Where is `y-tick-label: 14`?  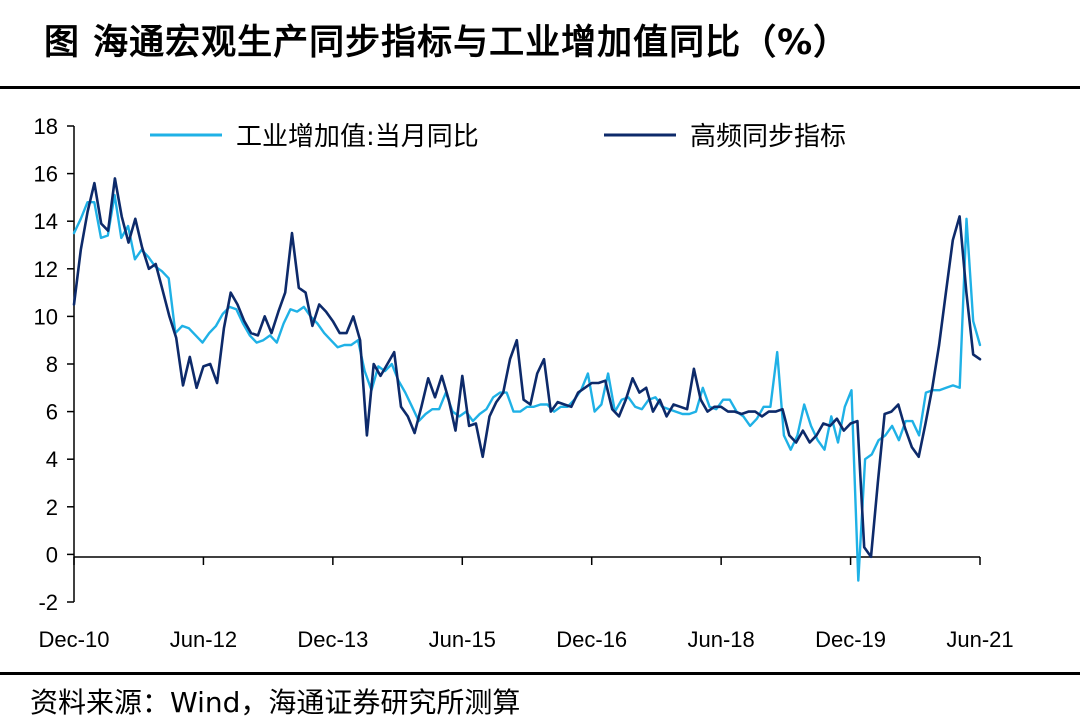 y-tick-label: 14 is located at coordinates (46, 221).